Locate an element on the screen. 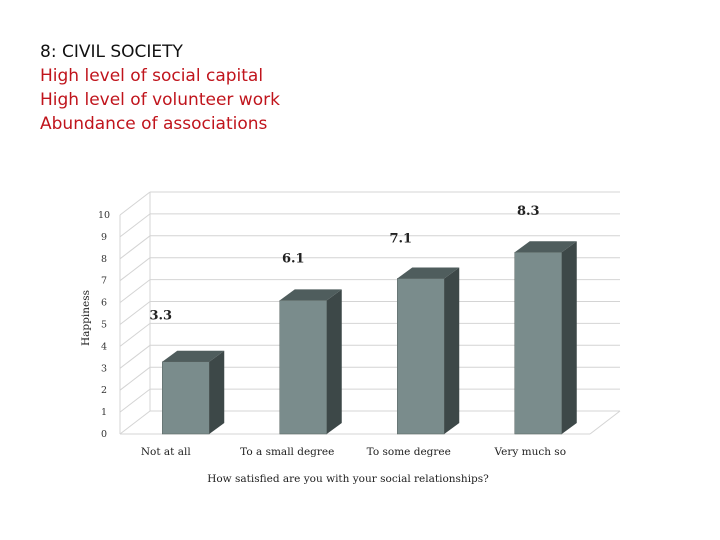  y-tick-label: 3 is located at coordinates (104, 368).